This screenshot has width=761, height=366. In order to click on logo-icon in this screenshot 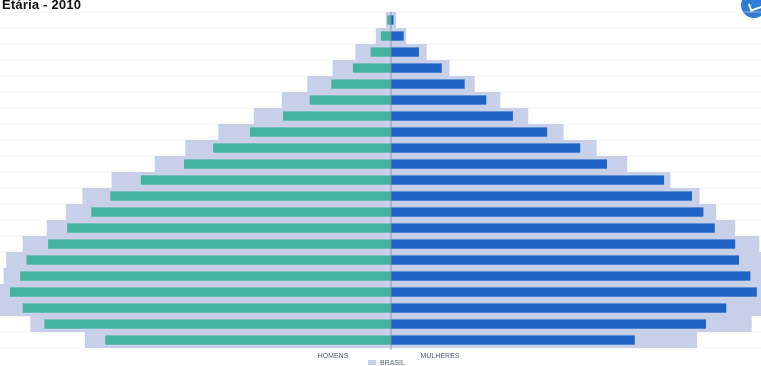, I will do `click(751, 9)`.